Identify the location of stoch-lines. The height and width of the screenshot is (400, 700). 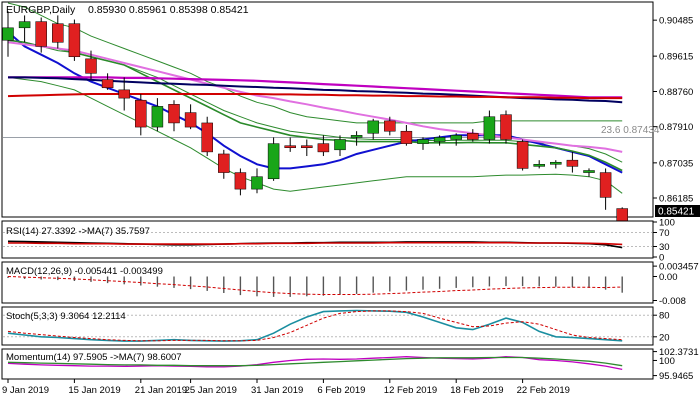
(327, 325).